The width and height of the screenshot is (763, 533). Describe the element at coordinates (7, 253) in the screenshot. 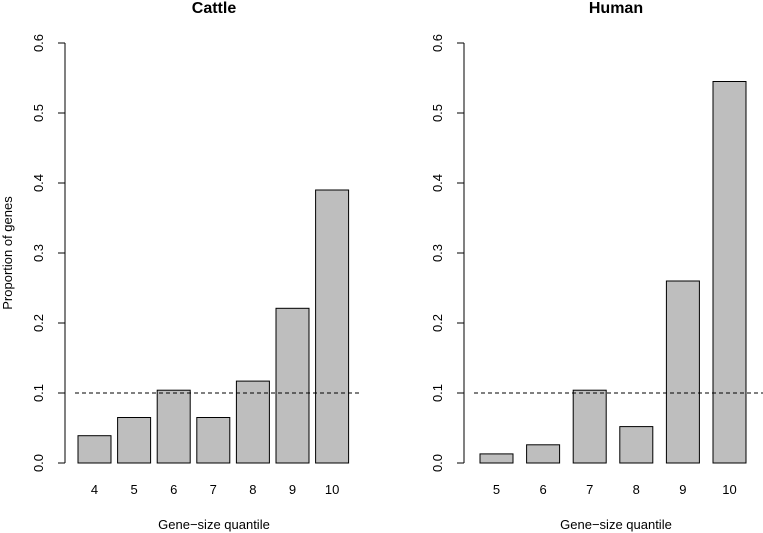

I see `y-axis-label: Proportion of genes` at that location.